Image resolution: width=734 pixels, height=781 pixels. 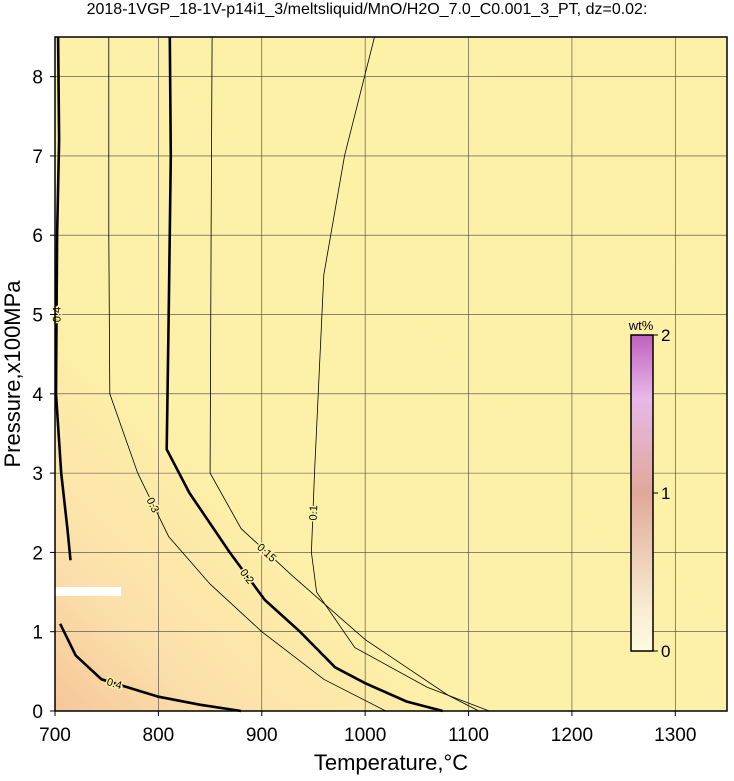 What do you see at coordinates (37, 712) in the screenshot?
I see `y-tick-label: 0` at bounding box center [37, 712].